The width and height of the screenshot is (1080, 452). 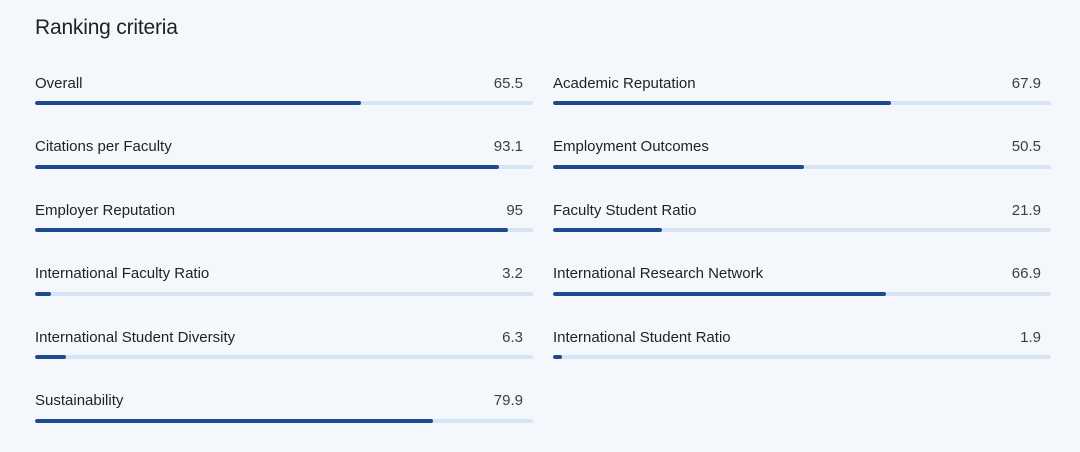 What do you see at coordinates (284, 274) in the screenshot?
I see `metric-header: International Faculty Ratio 3.2` at bounding box center [284, 274].